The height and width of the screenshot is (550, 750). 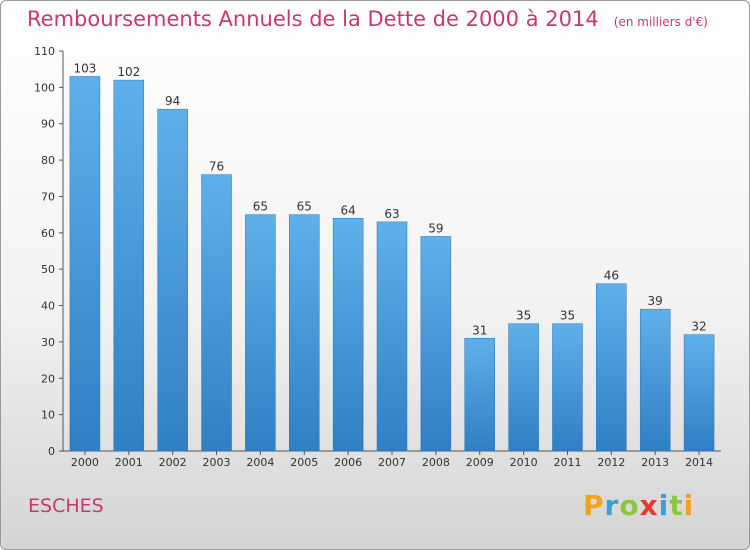 What do you see at coordinates (392, 336) in the screenshot?
I see `bar-2007` at bounding box center [392, 336].